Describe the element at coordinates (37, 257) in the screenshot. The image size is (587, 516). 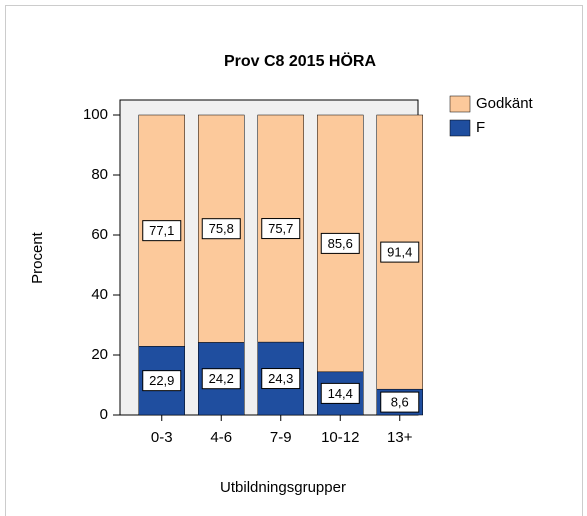
I see `y-axis-label: Procent` at that location.